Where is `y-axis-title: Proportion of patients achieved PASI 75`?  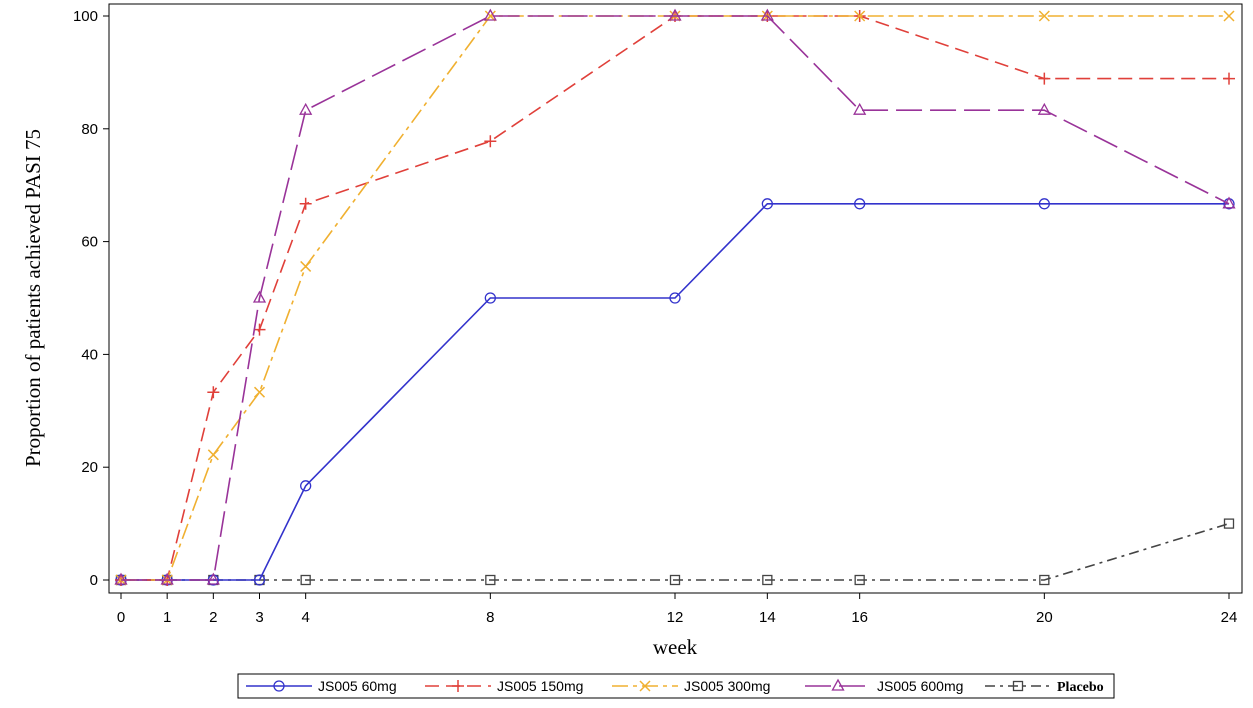 y-axis-title: Proportion of patients achieved PASI 75 is located at coordinates (33, 298).